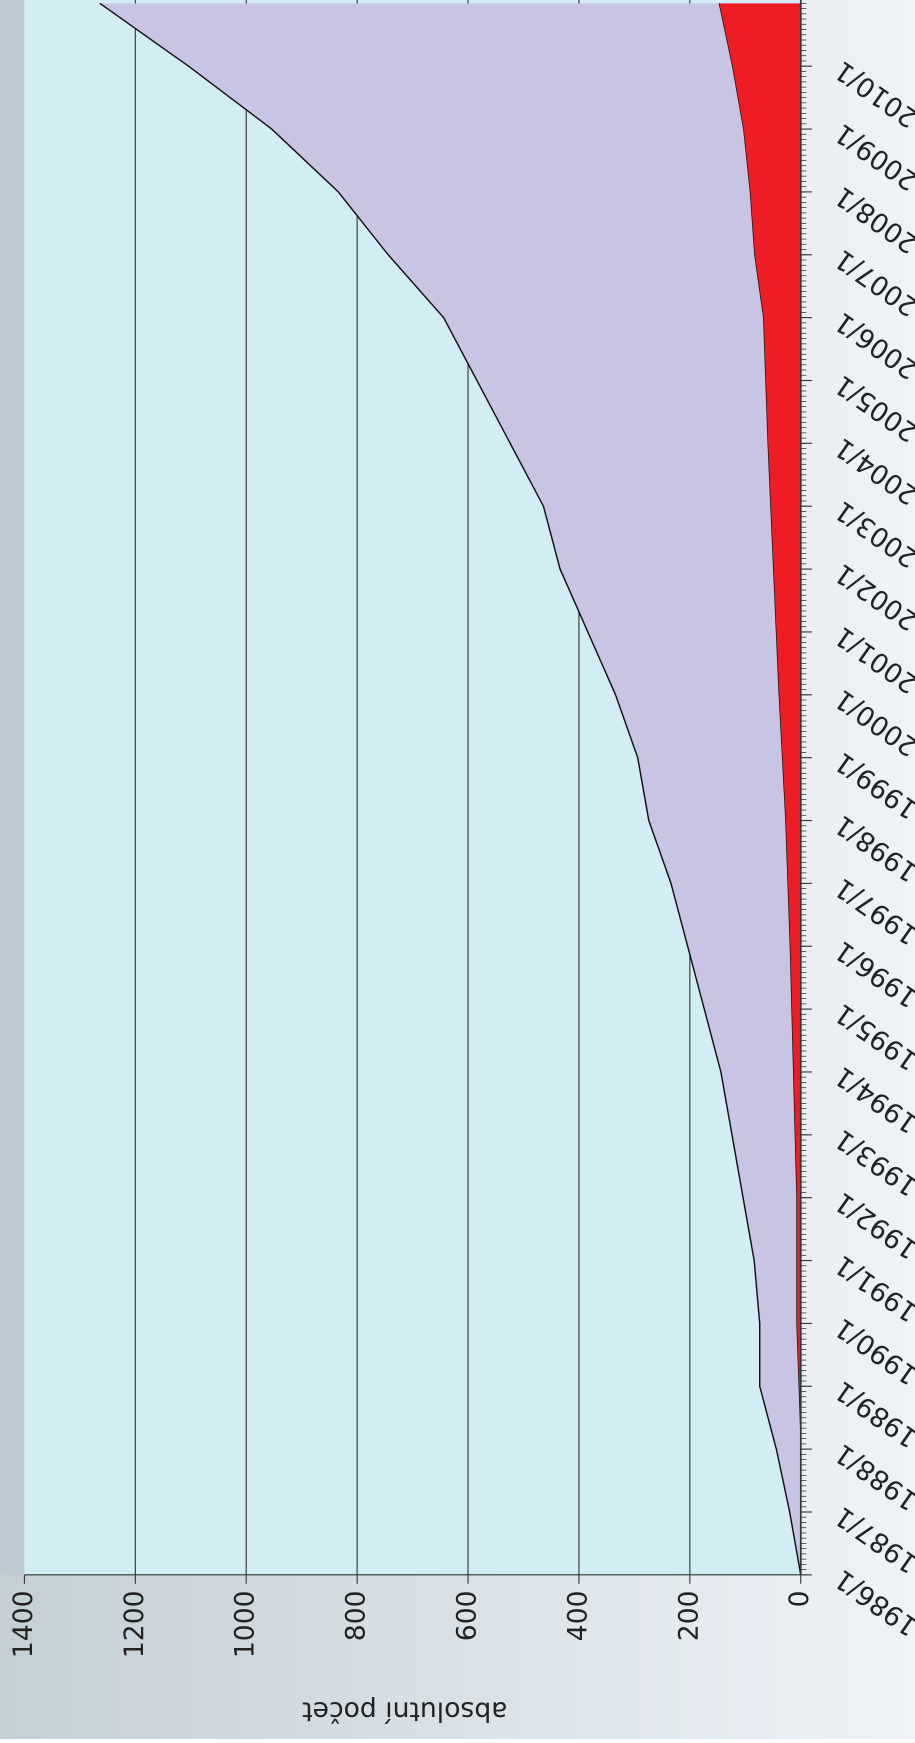 The width and height of the screenshot is (915, 1743). Describe the element at coordinates (577, 1615) in the screenshot. I see `y-tick-label: 400` at that location.